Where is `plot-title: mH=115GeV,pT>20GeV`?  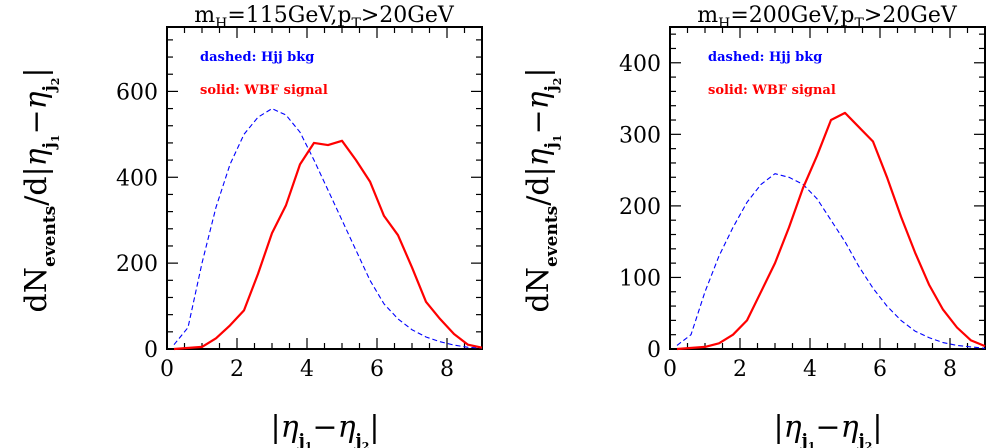 plot-title: mH=115GeV,pT>20GeV is located at coordinates (324, 17).